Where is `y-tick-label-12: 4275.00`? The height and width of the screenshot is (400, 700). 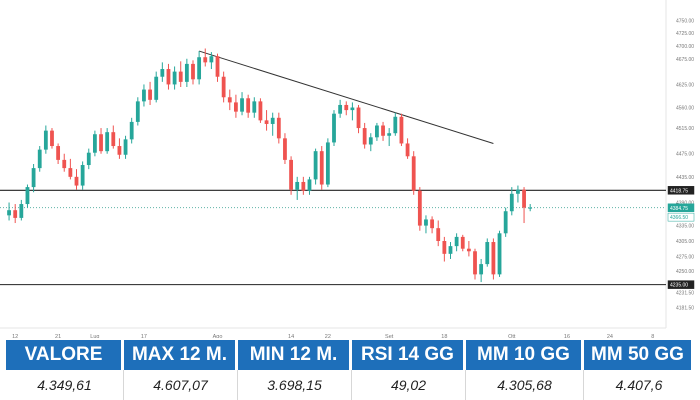 y-tick-label-12: 4275.00 is located at coordinates (685, 257).